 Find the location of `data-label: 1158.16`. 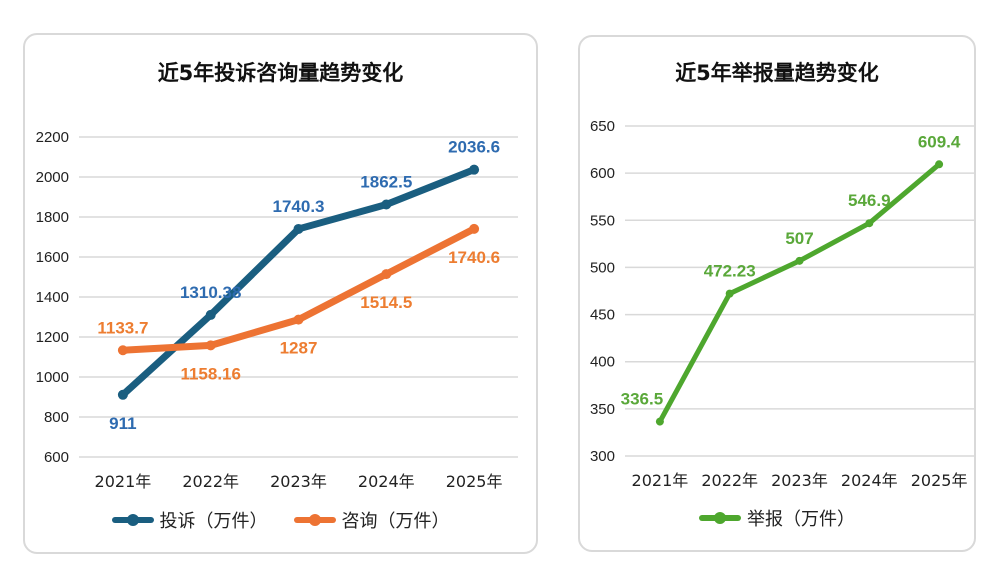

data-label: 1158.16 is located at coordinates (210, 373).